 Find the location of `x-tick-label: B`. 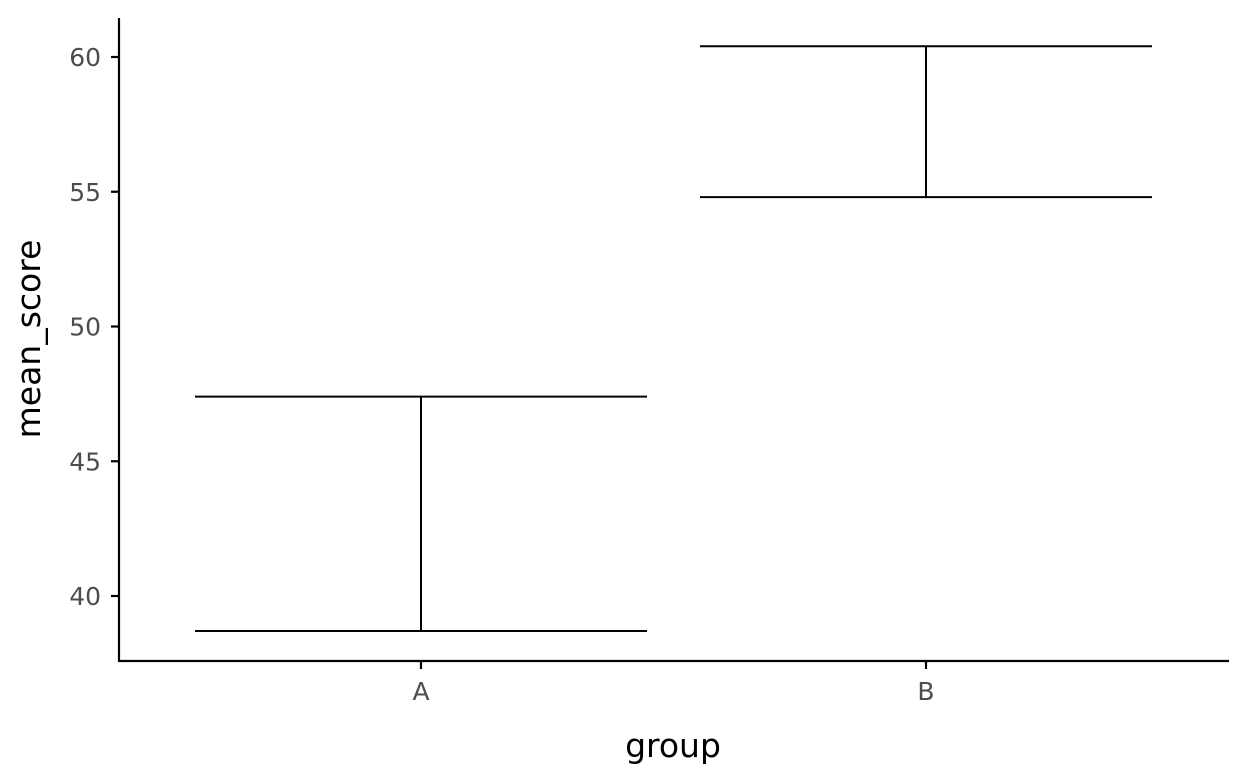

x-tick-label: B is located at coordinates (925, 691).